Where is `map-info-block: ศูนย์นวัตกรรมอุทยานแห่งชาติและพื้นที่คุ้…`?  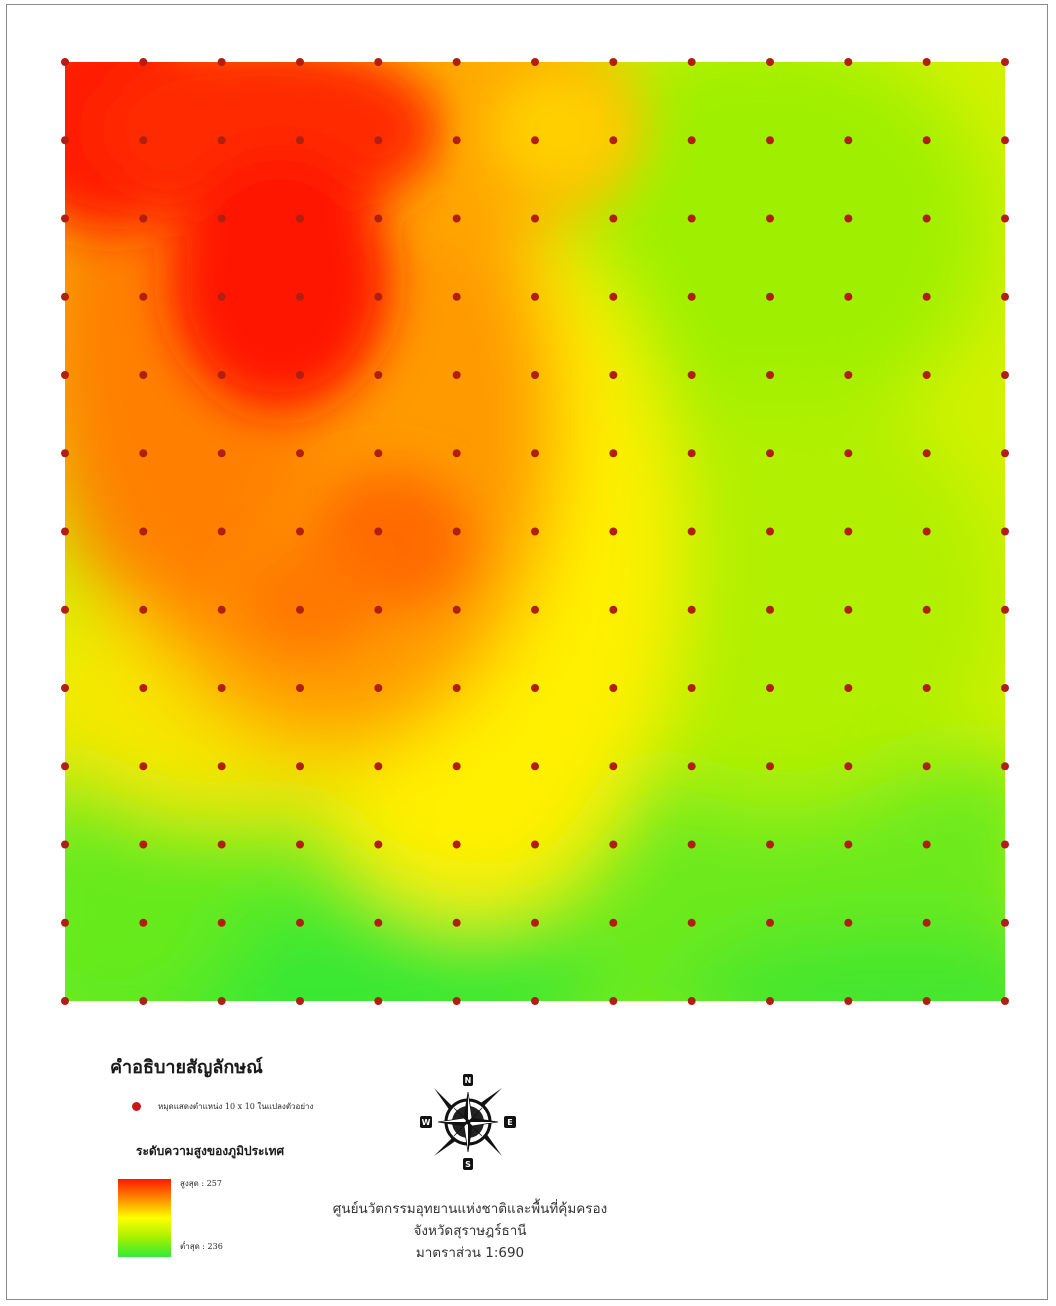 map-info-block: ศูนย์นวัตกรรมอุทยานแห่งชาติและพื้นที่คุ้… is located at coordinates (470, 1231).